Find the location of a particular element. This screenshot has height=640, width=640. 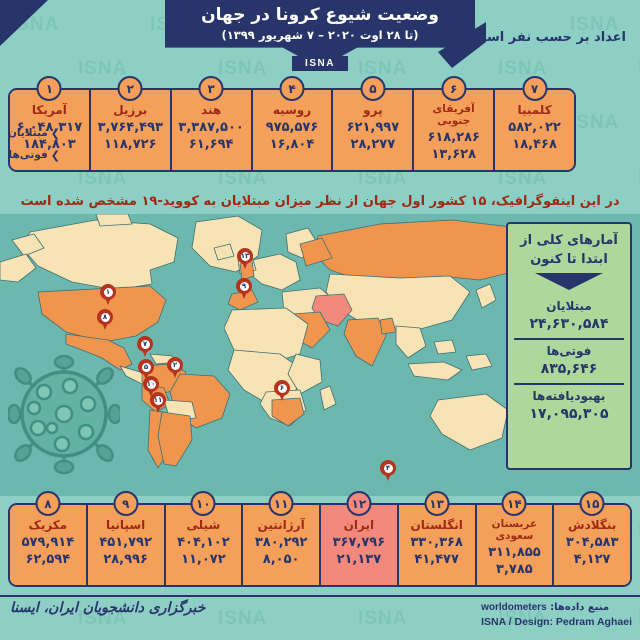

corner-wedge-right-icon is located at coordinates (462, 45).